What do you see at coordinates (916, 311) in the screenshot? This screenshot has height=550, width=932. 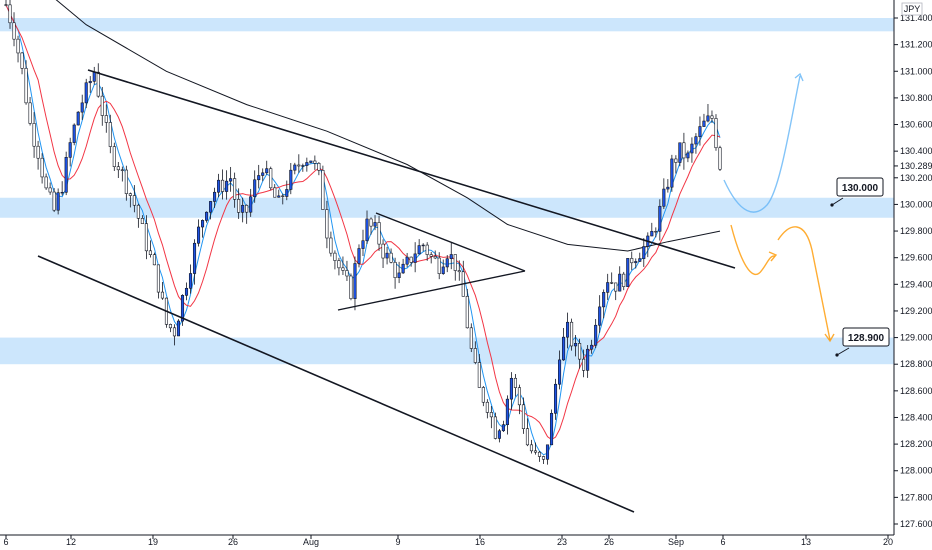 I see `y-tick-label: 129.200` at bounding box center [916, 311].